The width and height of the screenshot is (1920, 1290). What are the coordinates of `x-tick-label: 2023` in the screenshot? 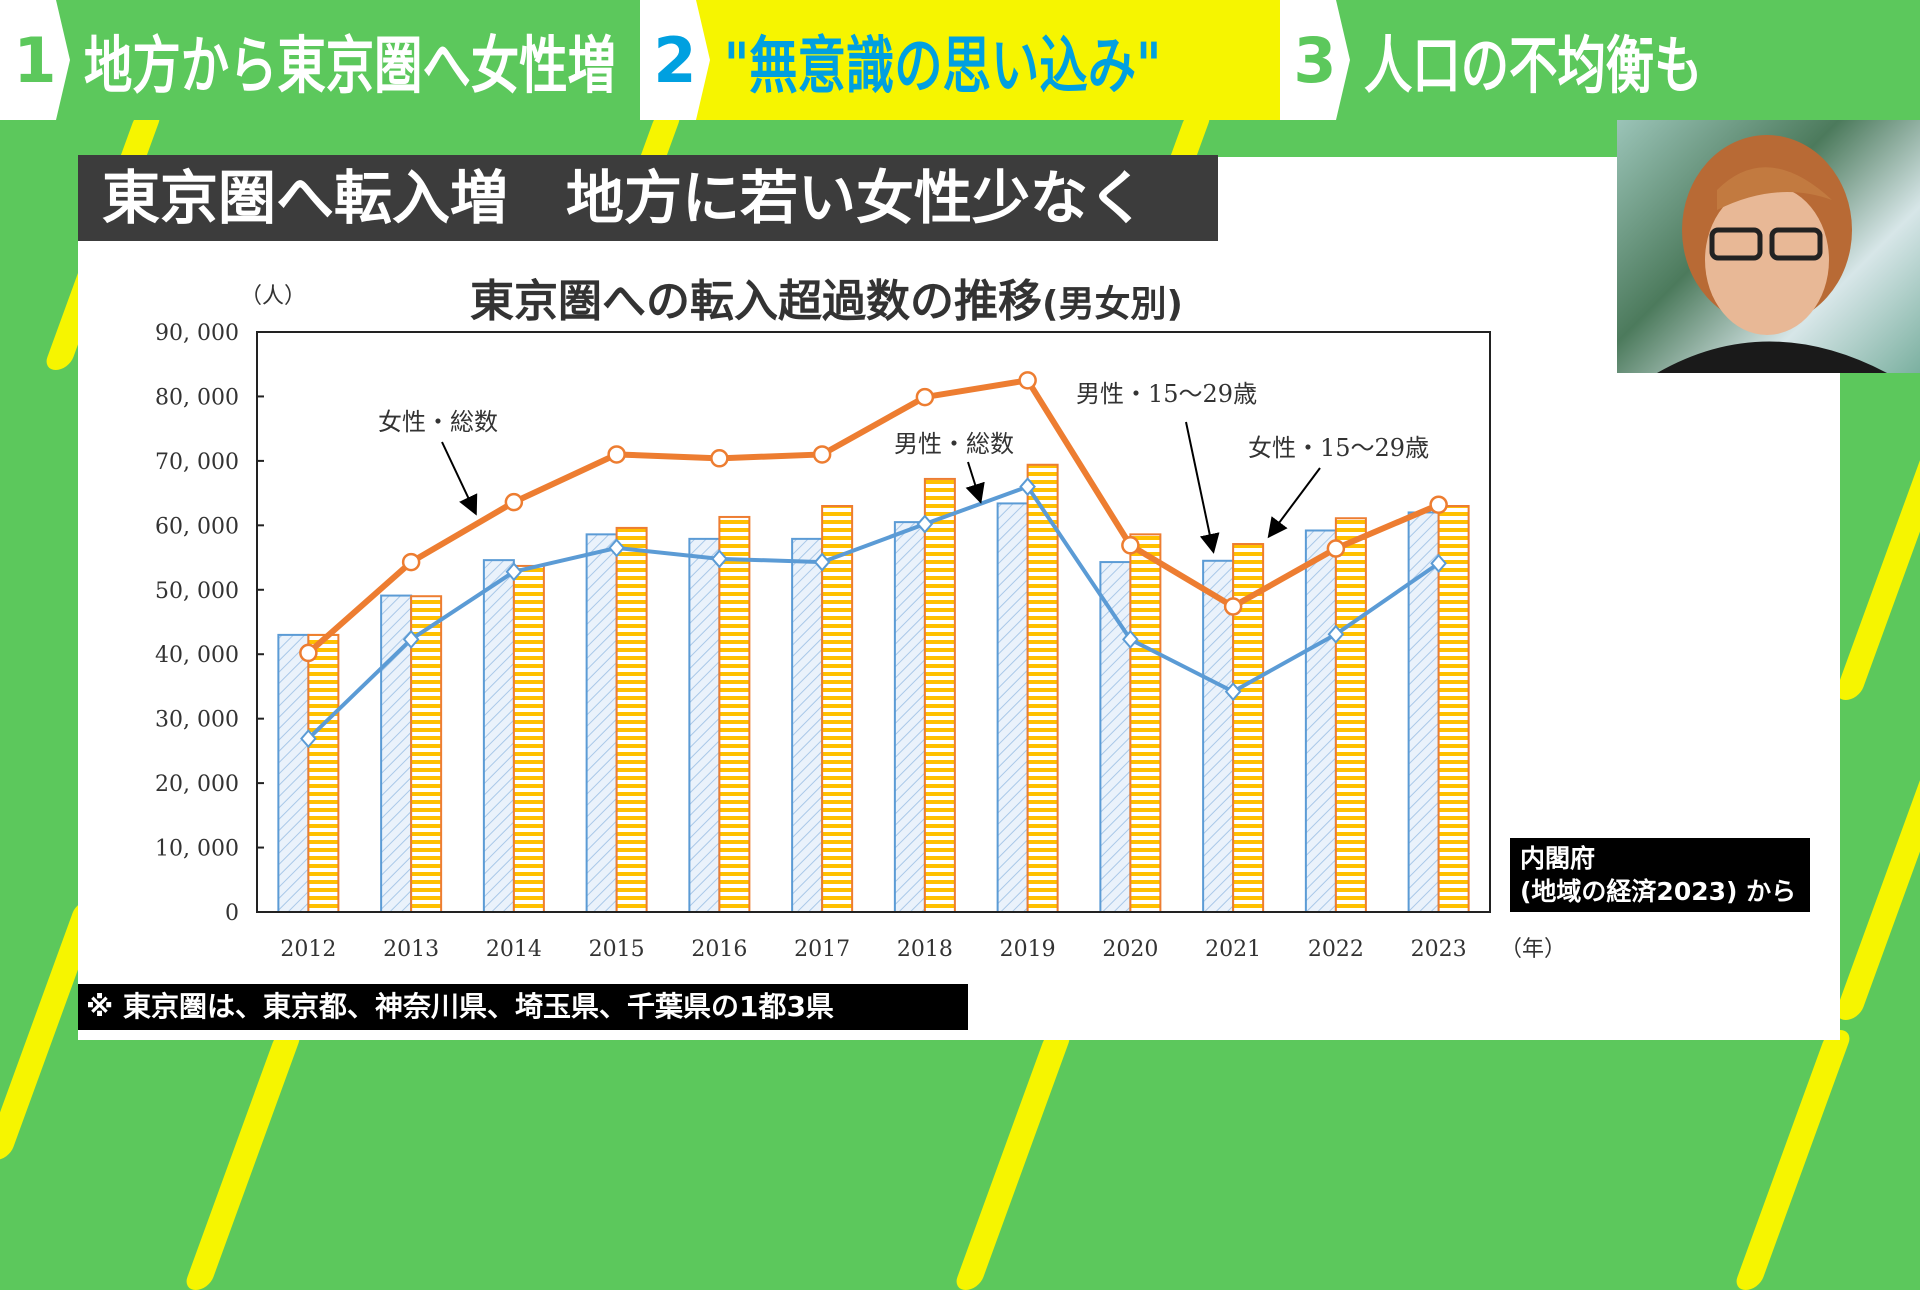 It's located at (1439, 949).